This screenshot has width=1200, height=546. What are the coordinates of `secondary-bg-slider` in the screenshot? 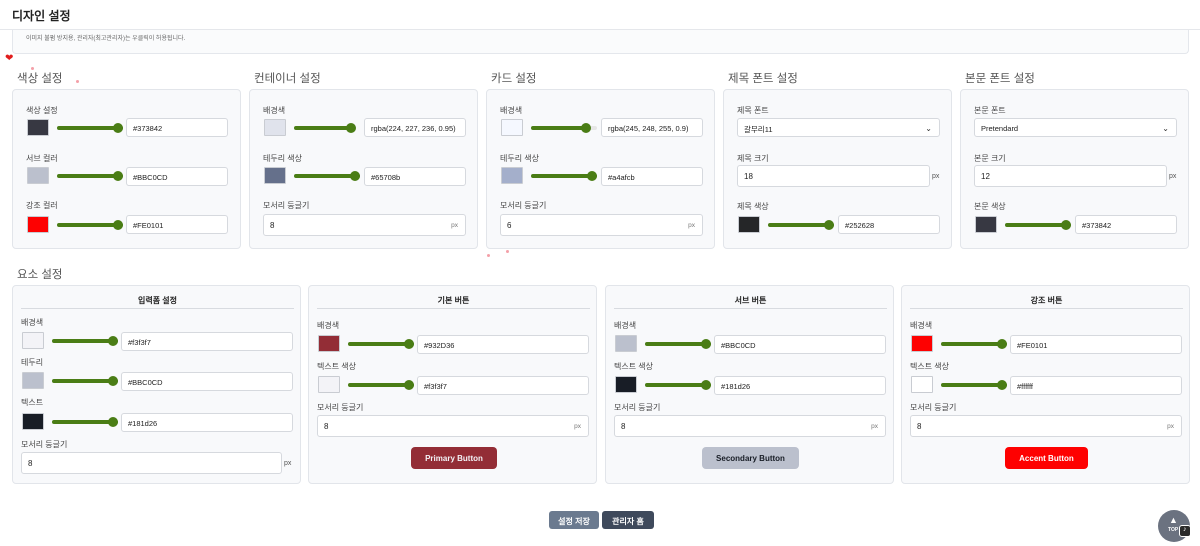 It's located at (678, 344).